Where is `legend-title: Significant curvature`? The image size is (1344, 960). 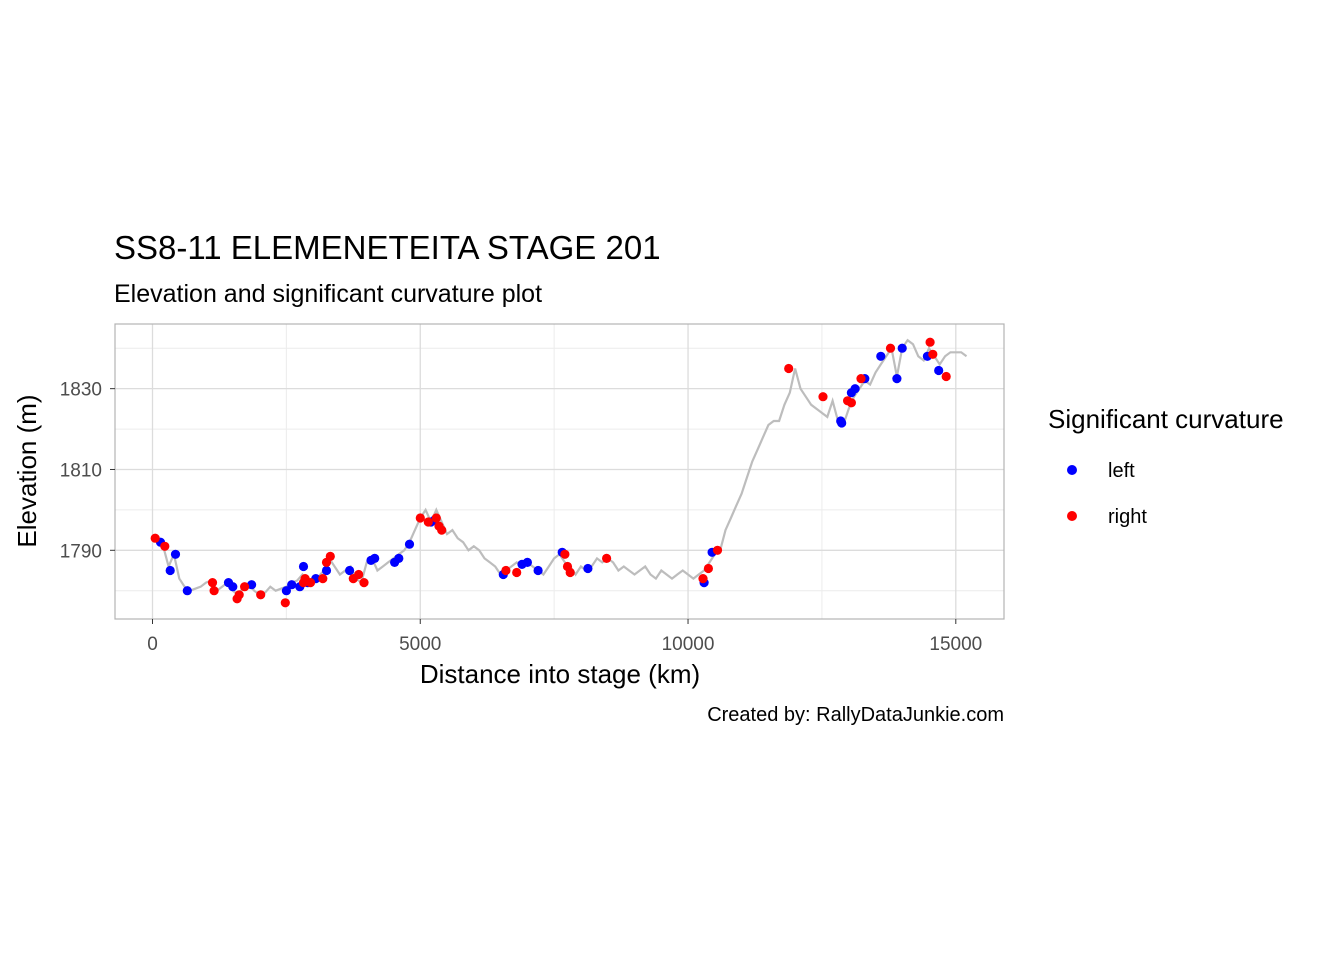 legend-title: Significant curvature is located at coordinates (1166, 419).